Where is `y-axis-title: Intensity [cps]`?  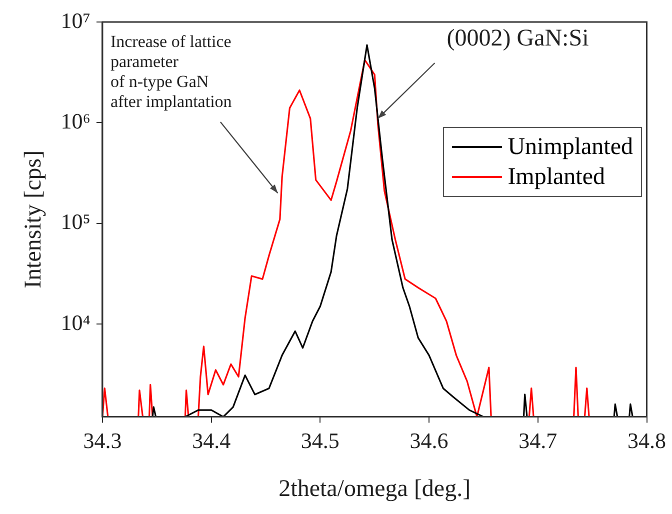 y-axis-title: Intensity [cps] is located at coordinates (33, 219).